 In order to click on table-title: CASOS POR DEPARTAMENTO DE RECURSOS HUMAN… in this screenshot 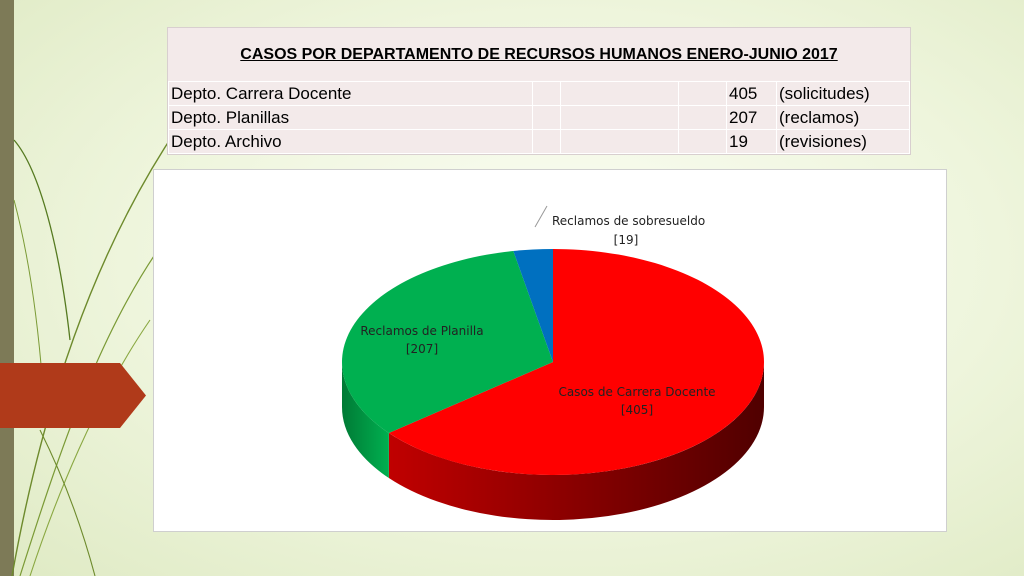, I will do `click(539, 54)`.